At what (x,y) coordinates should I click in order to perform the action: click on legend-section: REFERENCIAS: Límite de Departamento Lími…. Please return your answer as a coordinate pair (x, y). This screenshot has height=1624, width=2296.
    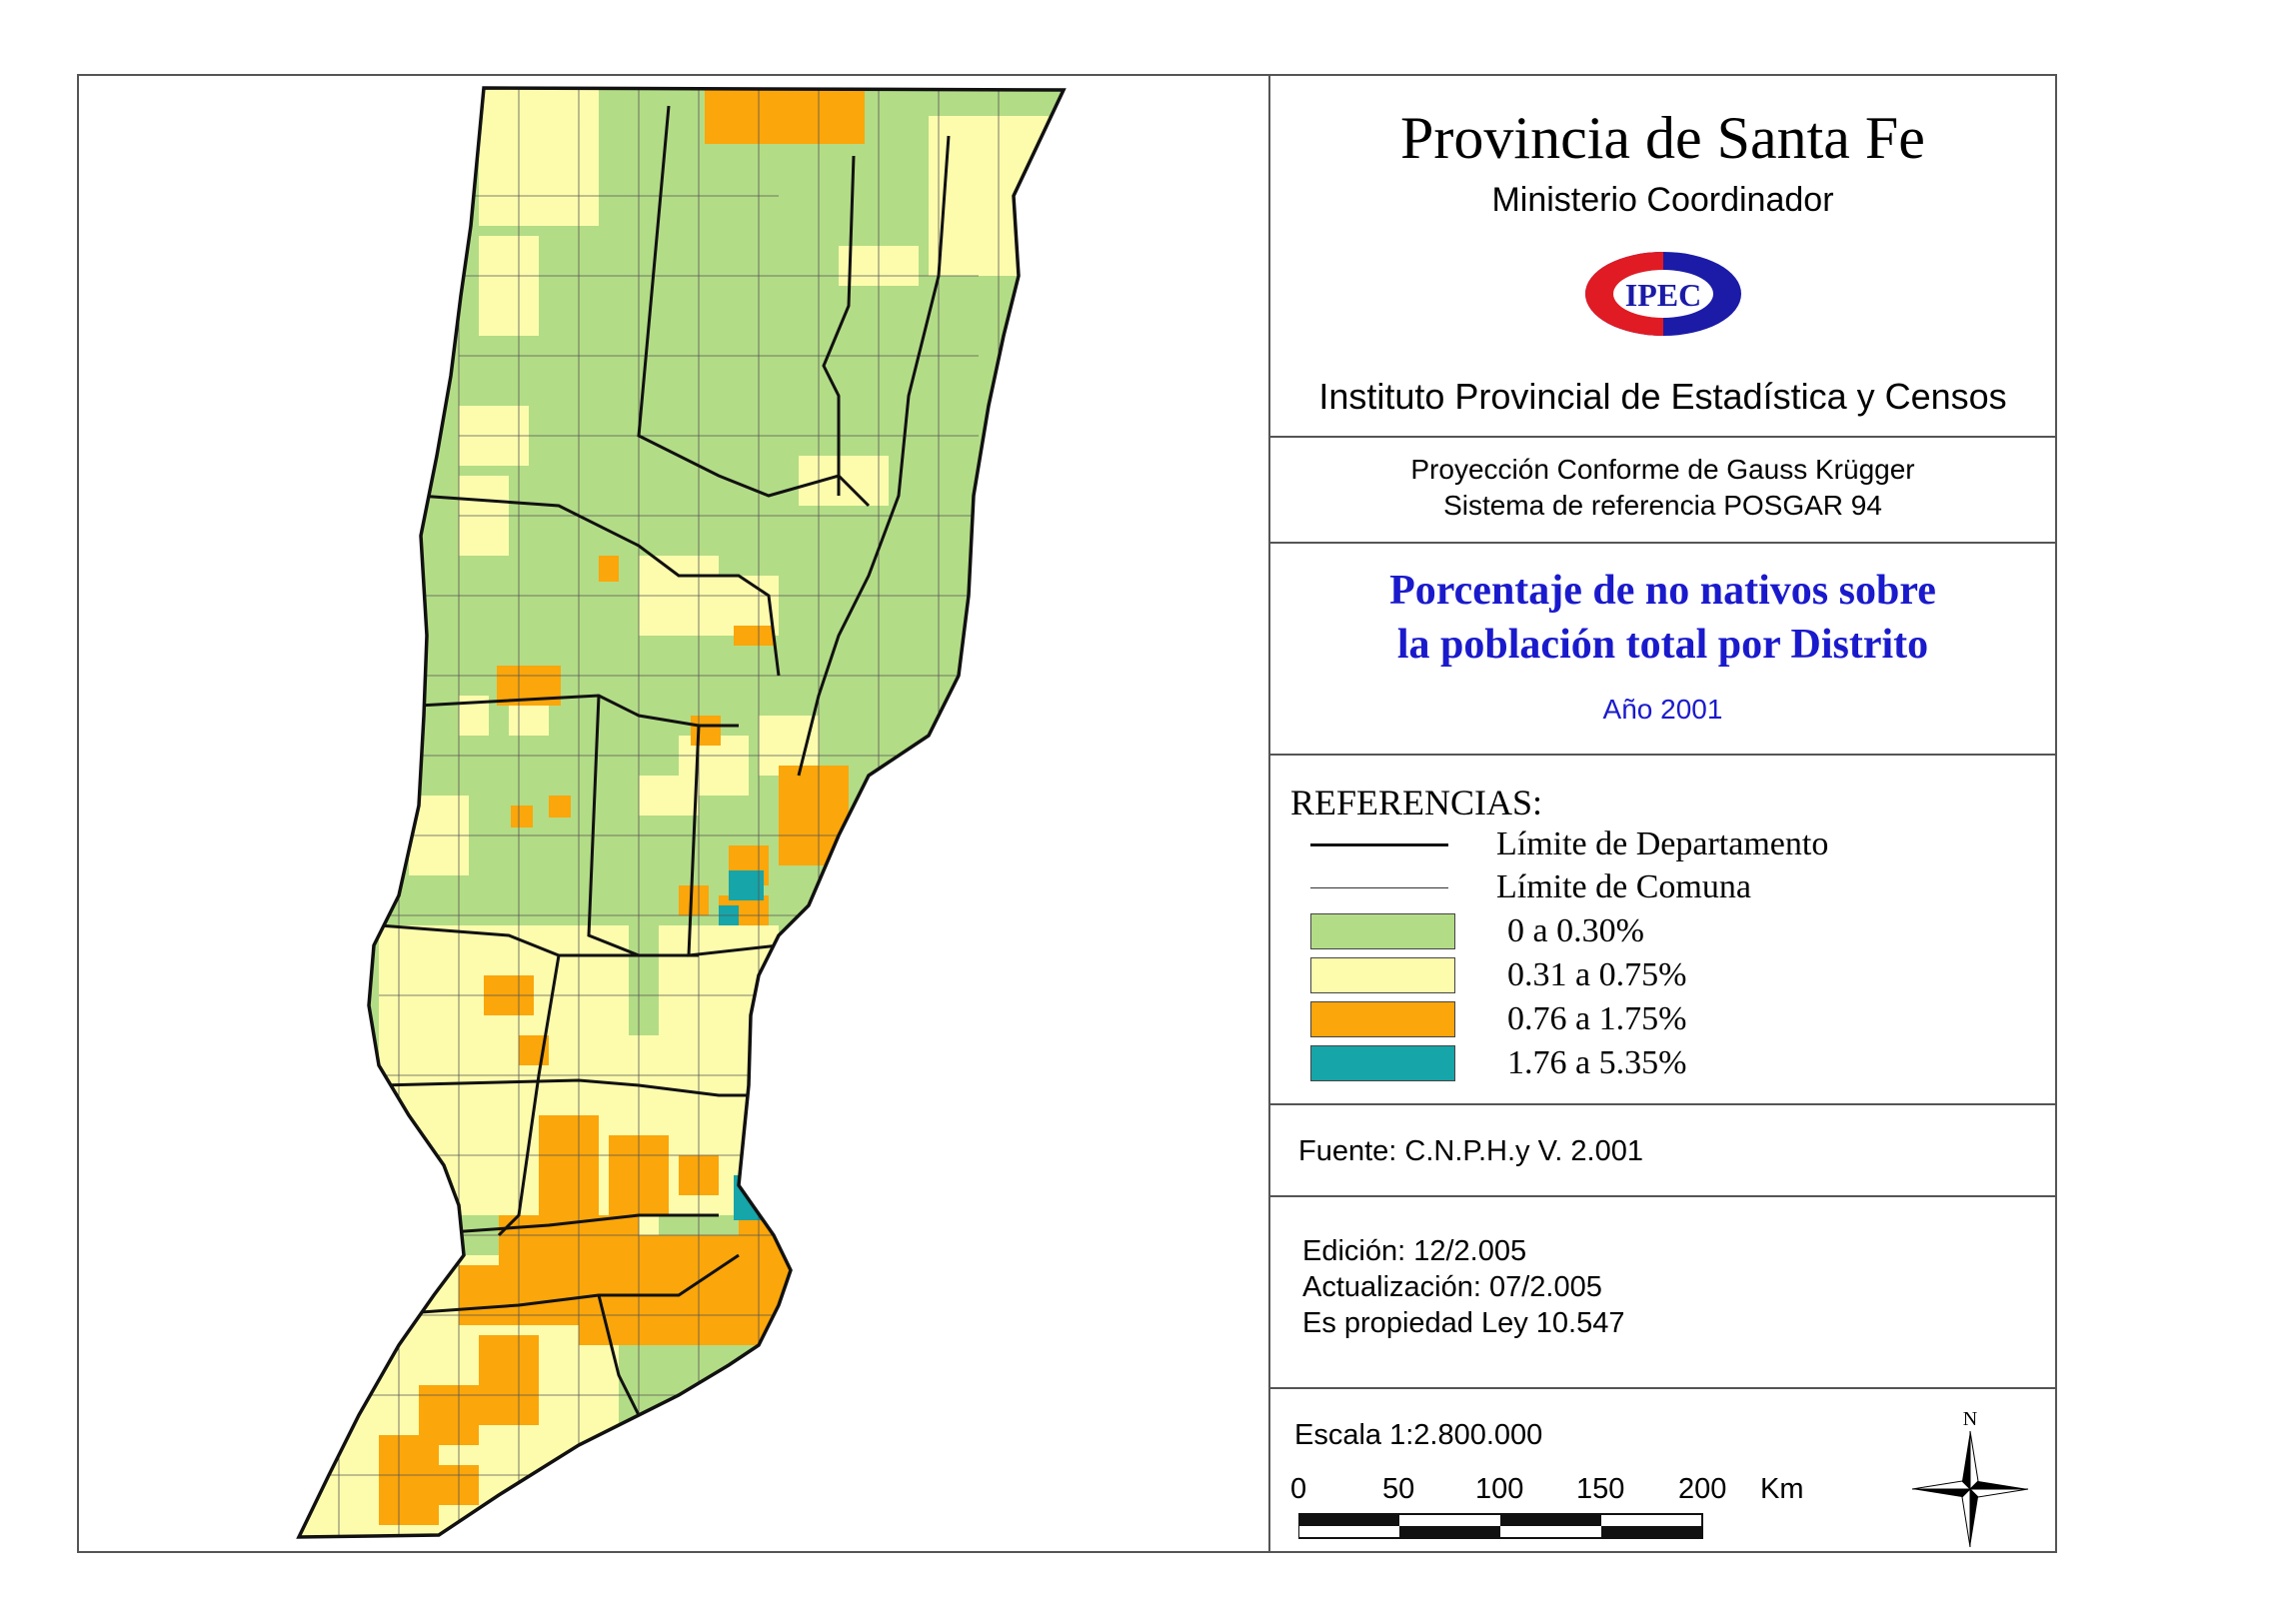
    Looking at the image, I should click on (1663, 931).